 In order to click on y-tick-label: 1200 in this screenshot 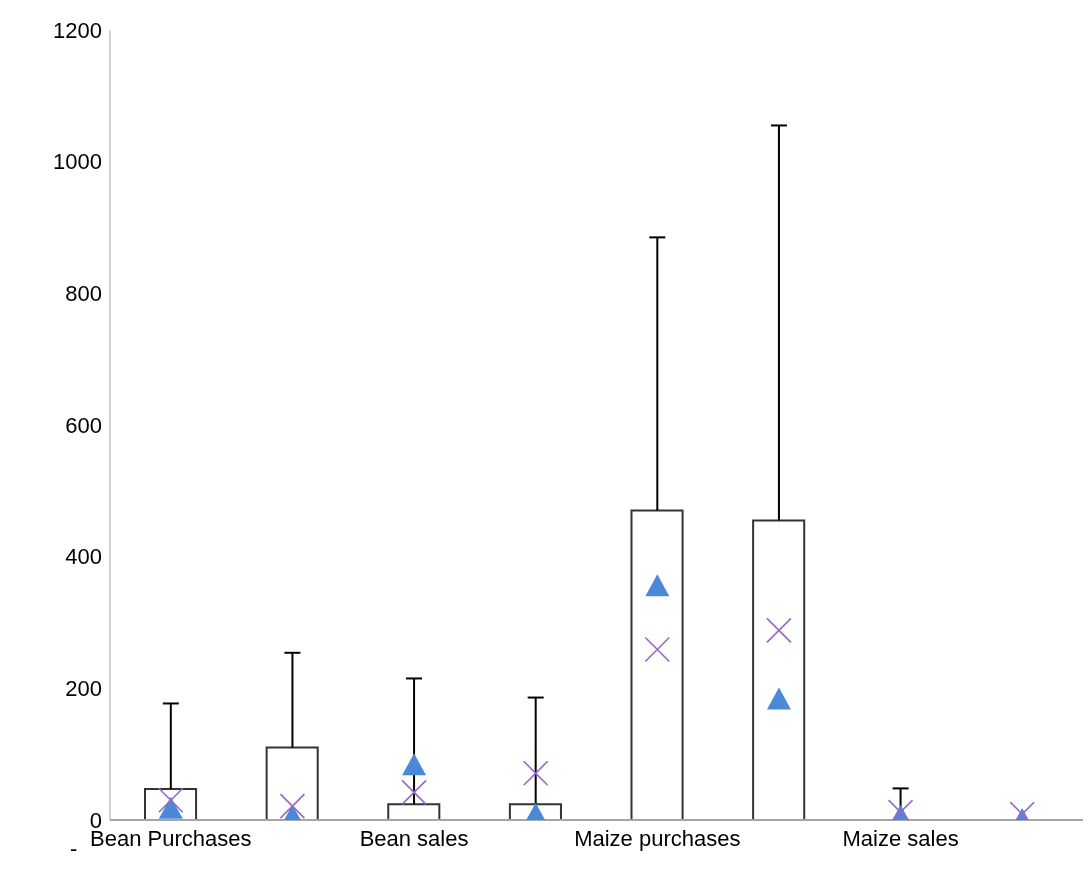, I will do `click(77, 30)`.